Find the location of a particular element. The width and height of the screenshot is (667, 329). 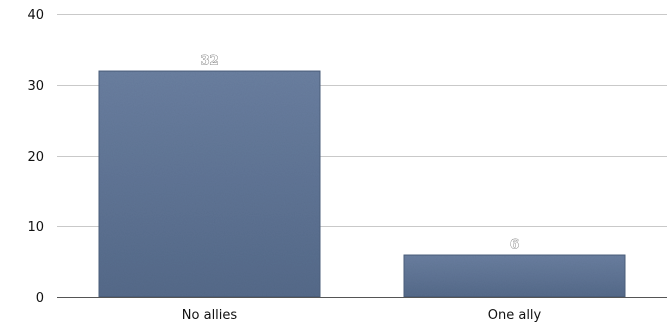

data-label: 32 is located at coordinates (209, 61).